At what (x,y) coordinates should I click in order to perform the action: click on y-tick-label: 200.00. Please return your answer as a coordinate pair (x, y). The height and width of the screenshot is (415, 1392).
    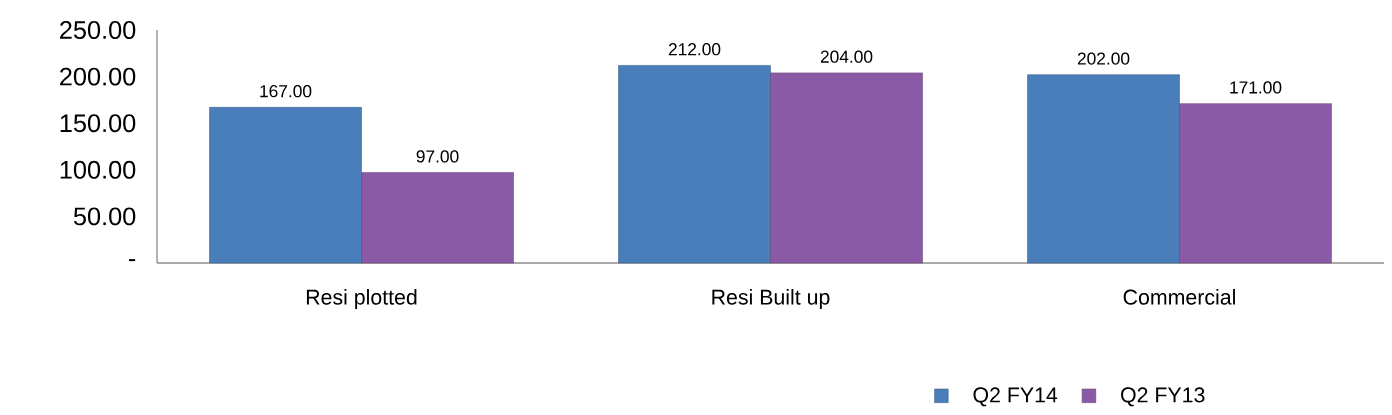
    Looking at the image, I should click on (98, 76).